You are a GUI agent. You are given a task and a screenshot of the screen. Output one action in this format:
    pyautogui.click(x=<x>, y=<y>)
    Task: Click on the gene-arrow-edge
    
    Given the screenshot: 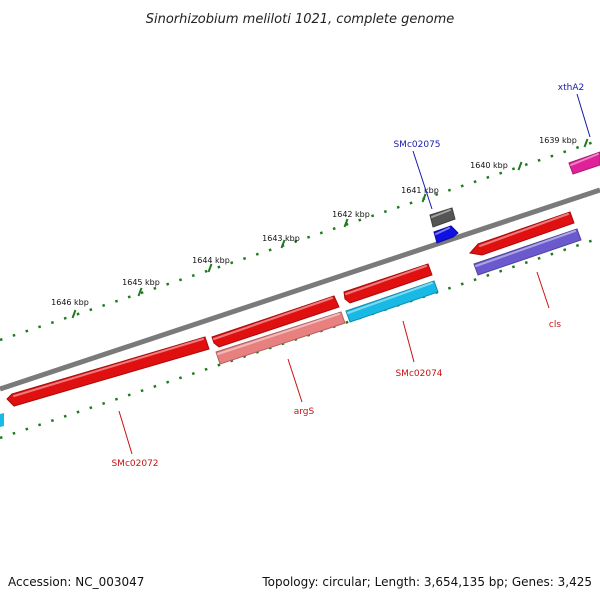 What is the action you would take?
    pyautogui.click(x=2, y=420)
    